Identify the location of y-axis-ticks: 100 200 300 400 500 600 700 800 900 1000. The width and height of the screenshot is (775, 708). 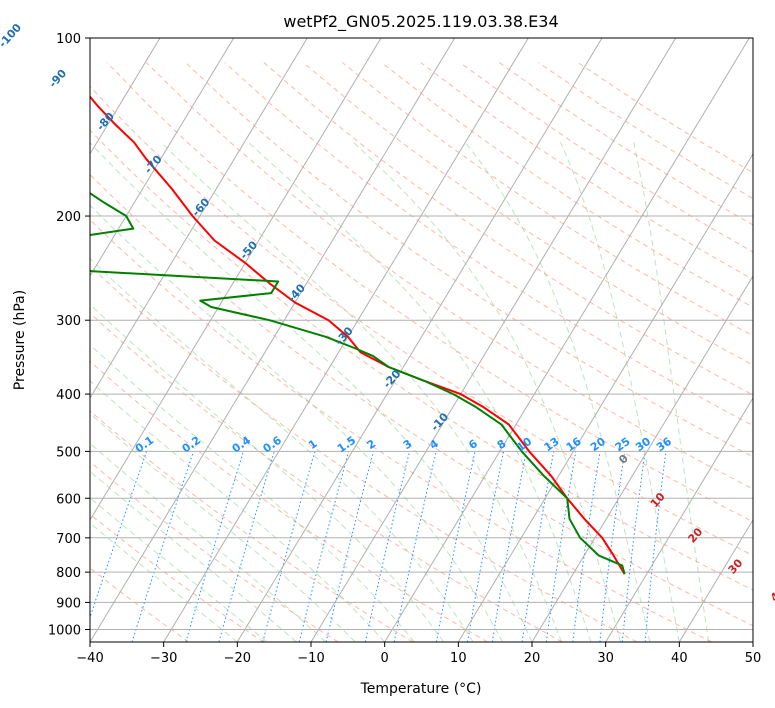
(69, 335).